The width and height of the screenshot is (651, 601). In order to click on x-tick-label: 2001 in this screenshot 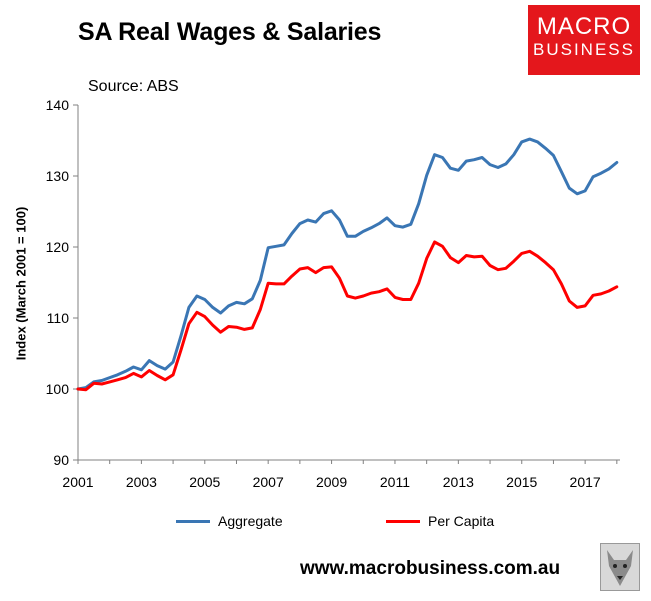, I will do `click(77, 482)`.